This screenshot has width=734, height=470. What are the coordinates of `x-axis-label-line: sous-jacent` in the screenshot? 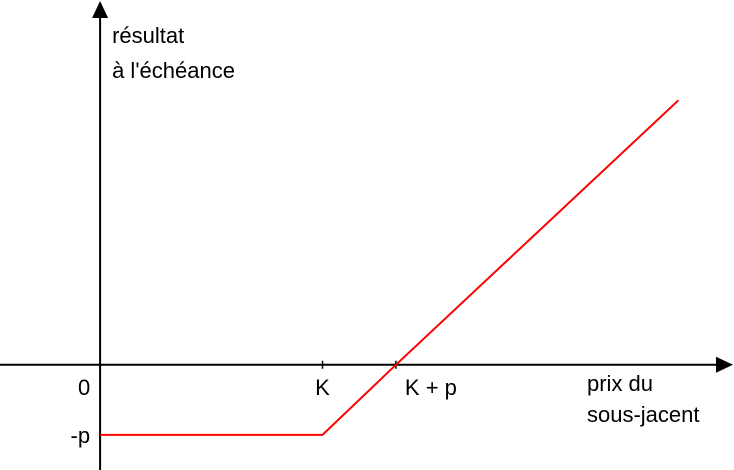 It's located at (643, 414).